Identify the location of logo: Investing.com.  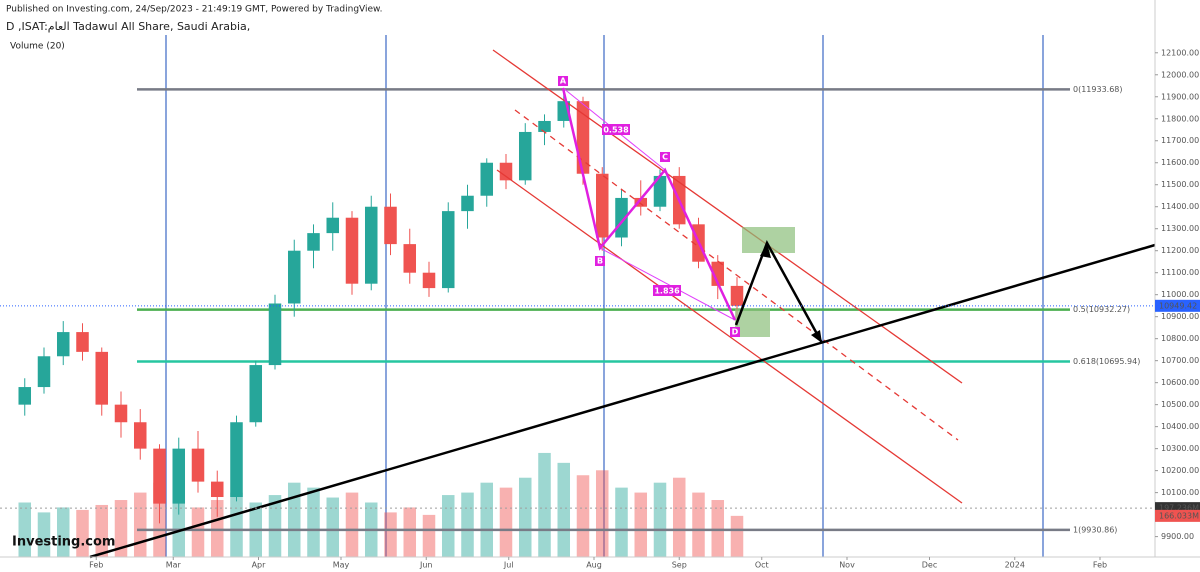
(63, 542).